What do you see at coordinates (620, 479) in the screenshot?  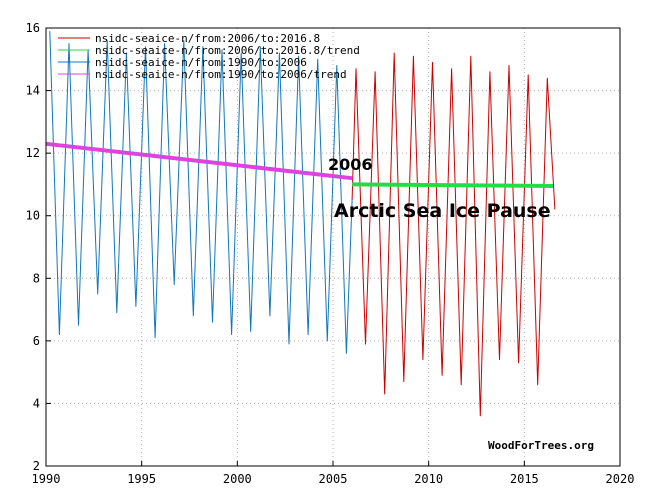 I see `x-tick-label: 2020` at bounding box center [620, 479].